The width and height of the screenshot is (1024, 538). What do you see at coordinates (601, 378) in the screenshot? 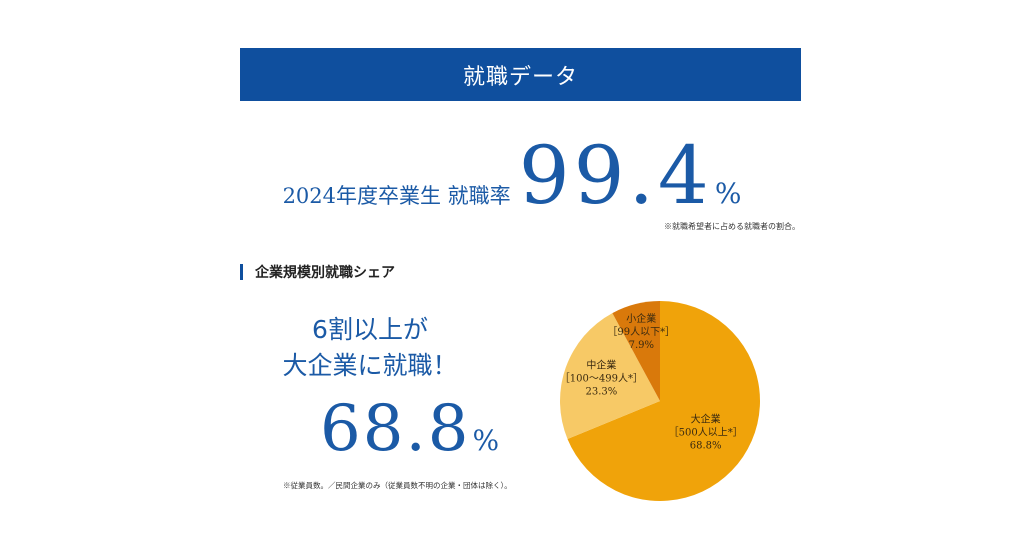
I see `pie-slice-label-1: 中企業［100〜499人*］ 23.3%` at bounding box center [601, 378].